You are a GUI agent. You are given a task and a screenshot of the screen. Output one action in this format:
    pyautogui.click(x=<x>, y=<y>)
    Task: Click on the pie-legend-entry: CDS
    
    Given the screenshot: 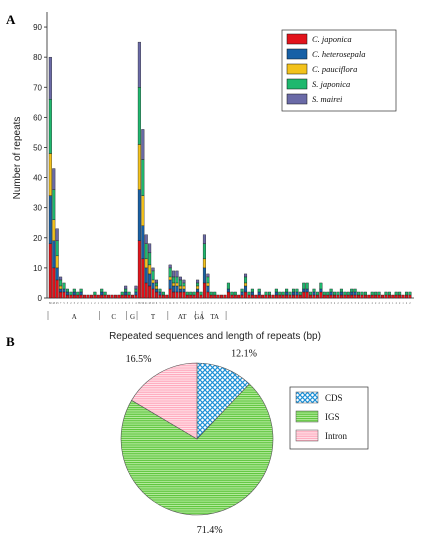 What is the action you would take?
    pyautogui.click(x=334, y=398)
    